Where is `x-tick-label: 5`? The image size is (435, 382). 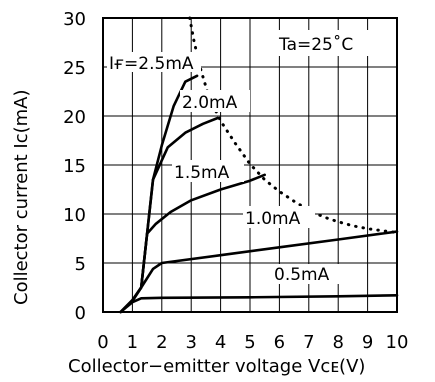
x-tick-label: 5 is located at coordinates (249, 342).